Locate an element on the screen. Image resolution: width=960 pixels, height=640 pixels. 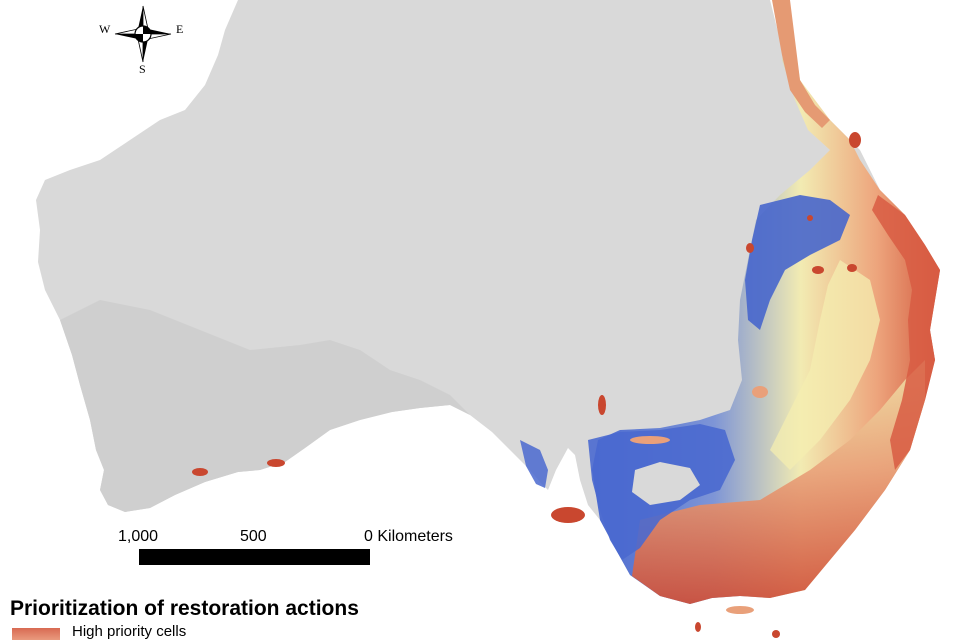
south-coast-priority is located at coordinates (778, 482).